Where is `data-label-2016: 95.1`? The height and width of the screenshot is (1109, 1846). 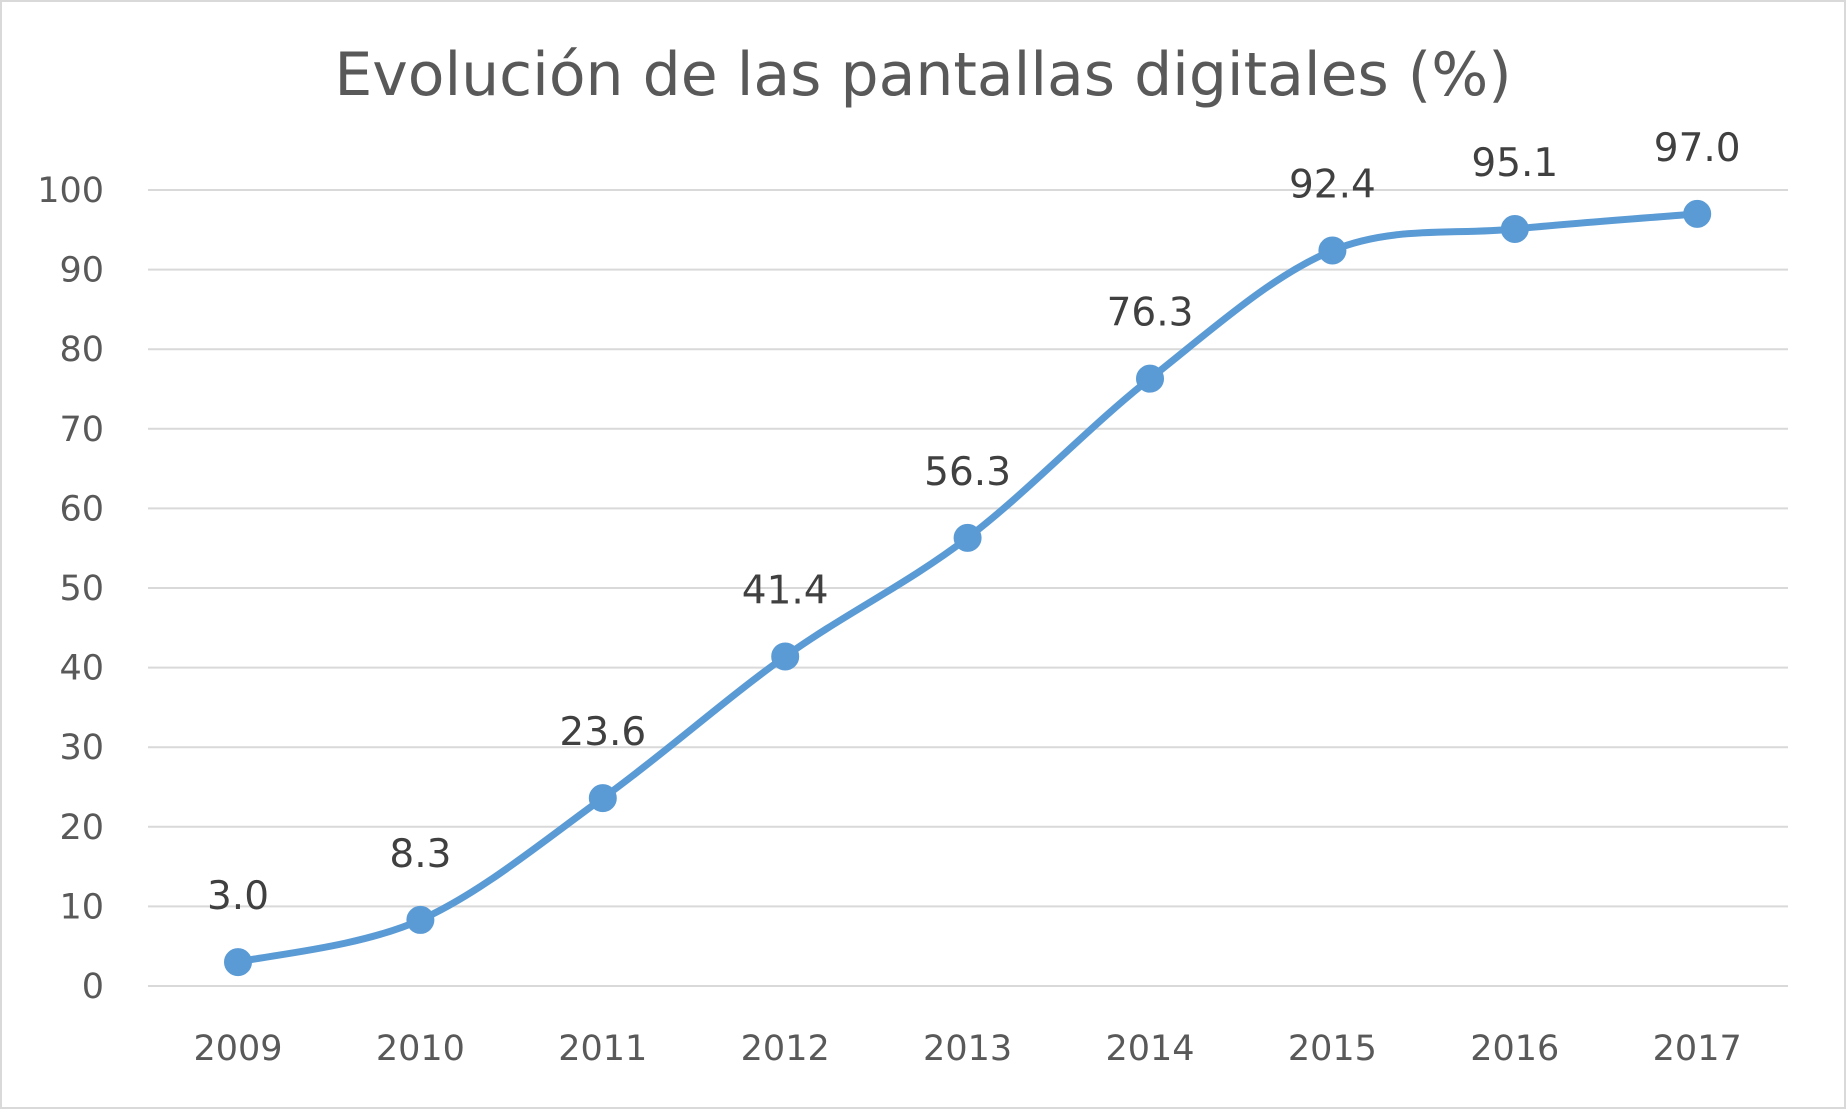
data-label-2016: 95.1 is located at coordinates (1514, 163).